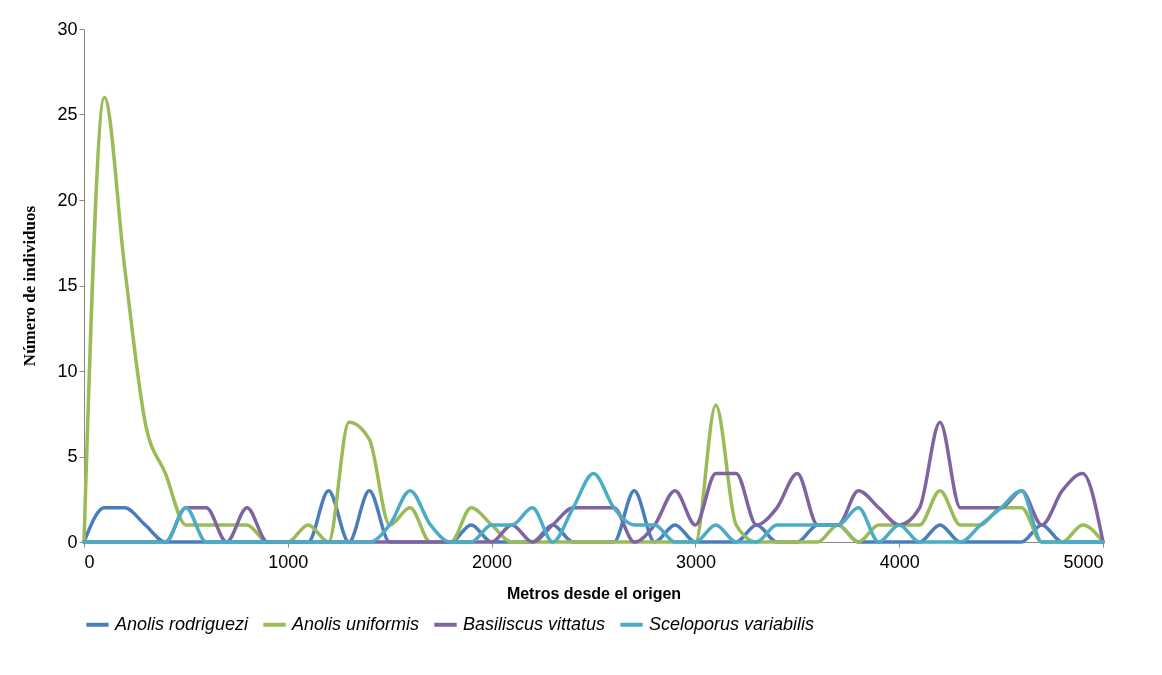  I want to click on x-tick-label: 0, so click(89, 561).